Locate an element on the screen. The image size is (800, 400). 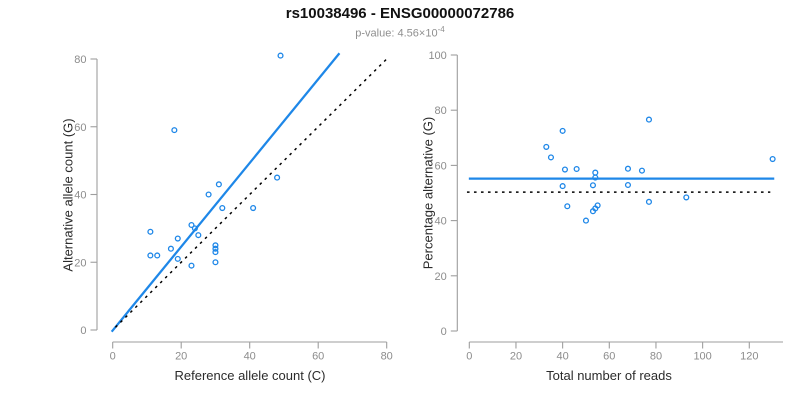
pvalue-subtitle: p-value: 4.56×10-4 is located at coordinates (400, 32).